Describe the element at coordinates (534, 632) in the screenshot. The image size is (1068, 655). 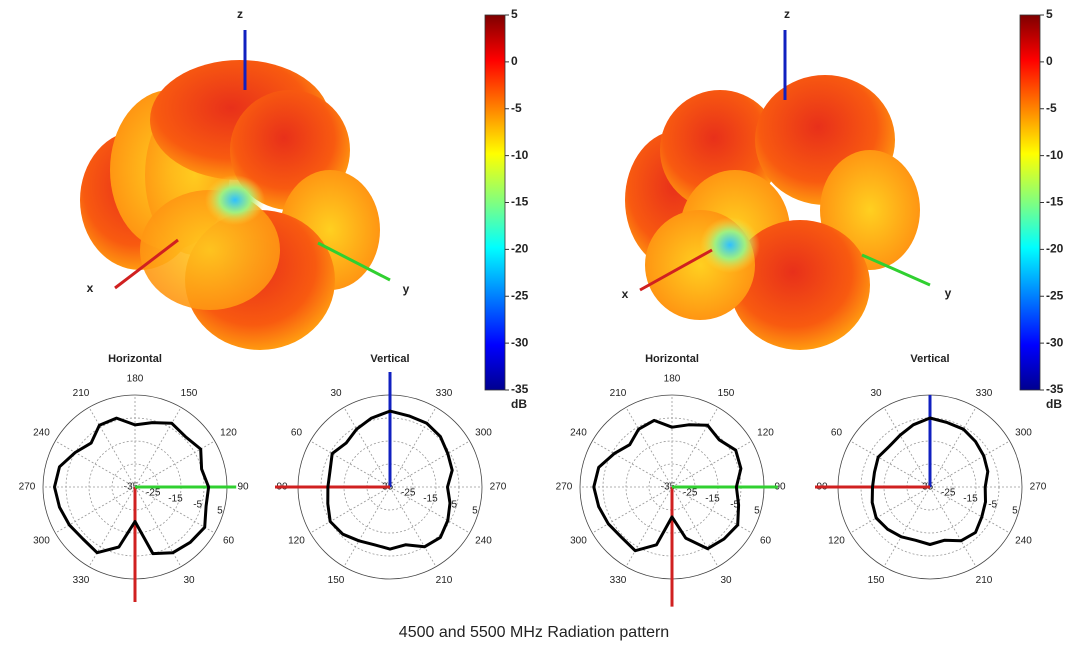
I see `caption: 4500 and 5500 MHz Radiation pattern` at that location.